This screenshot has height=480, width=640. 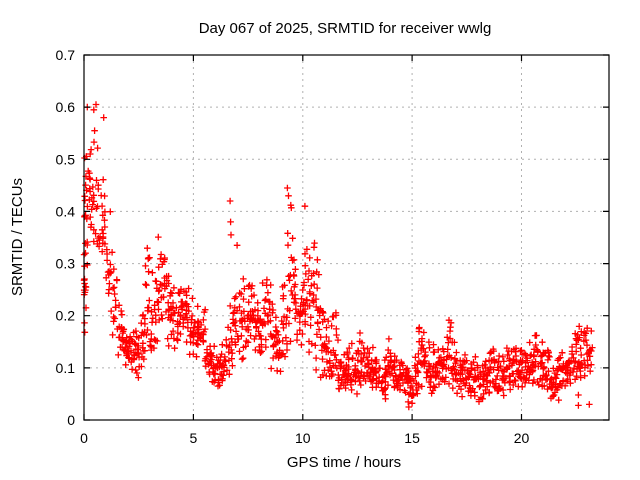 What do you see at coordinates (66, 211) in the screenshot?
I see `y-tick-label: 0.4` at bounding box center [66, 211].